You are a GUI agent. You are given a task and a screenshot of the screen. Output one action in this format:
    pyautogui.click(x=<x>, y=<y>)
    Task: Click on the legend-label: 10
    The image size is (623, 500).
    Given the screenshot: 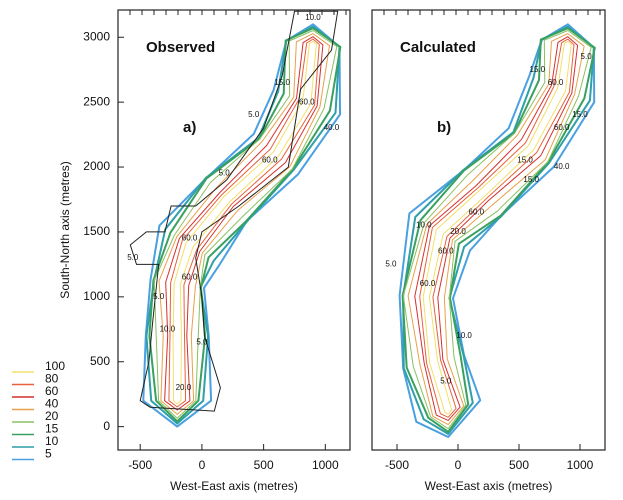 What is the action you would take?
    pyautogui.click(x=52, y=441)
    